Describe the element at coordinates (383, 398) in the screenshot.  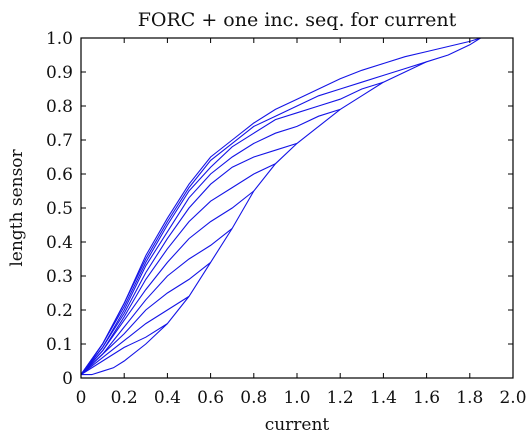
I see `x-tick-label: 1.4` at that location.